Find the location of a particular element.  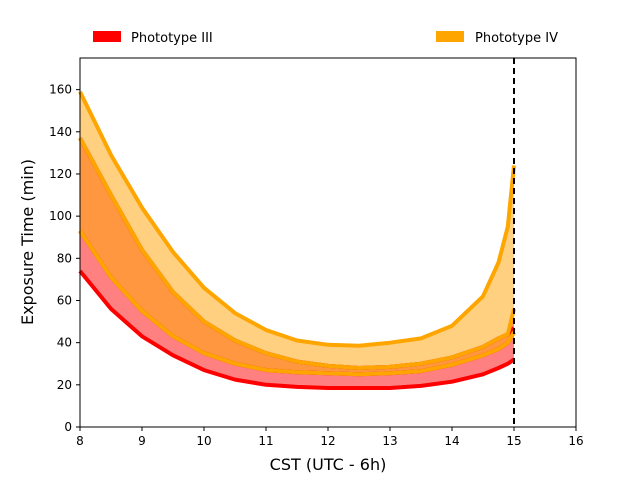

y-tick-label: 160 is located at coordinates (60, 90).